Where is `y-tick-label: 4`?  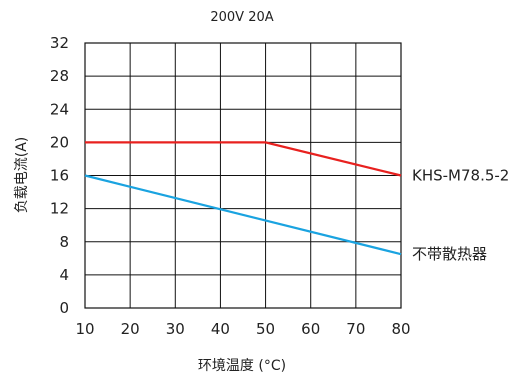 y-tick-label: 4 is located at coordinates (64, 275).